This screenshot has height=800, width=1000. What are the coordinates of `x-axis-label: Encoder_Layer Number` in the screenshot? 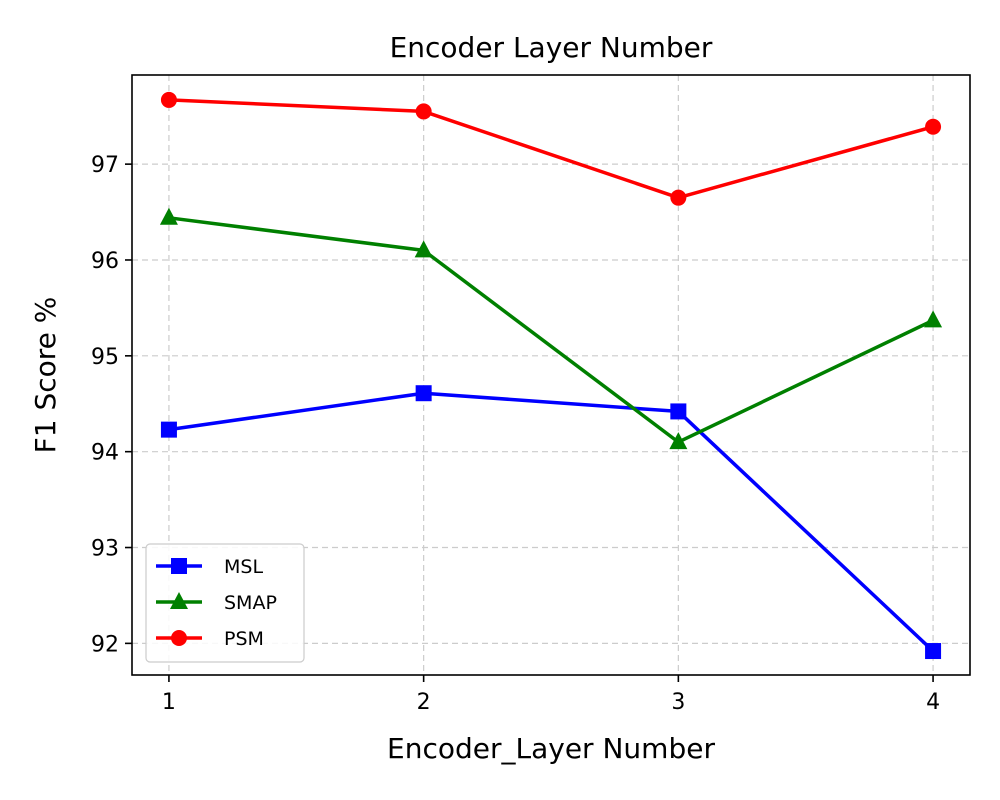 It's located at (551, 748).